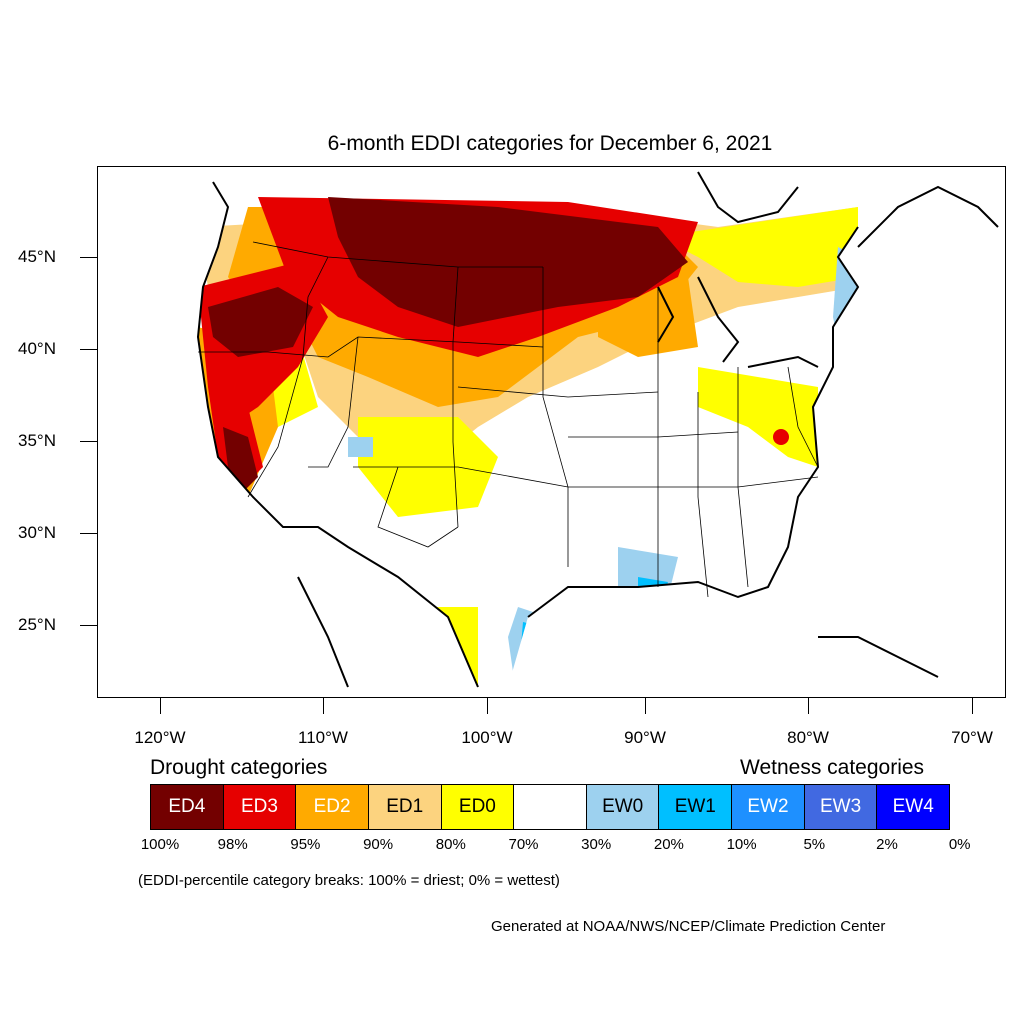 The height and width of the screenshot is (1024, 1024). What do you see at coordinates (623, 807) in the screenshot?
I see `legend-swatch-ew0: EW0` at bounding box center [623, 807].